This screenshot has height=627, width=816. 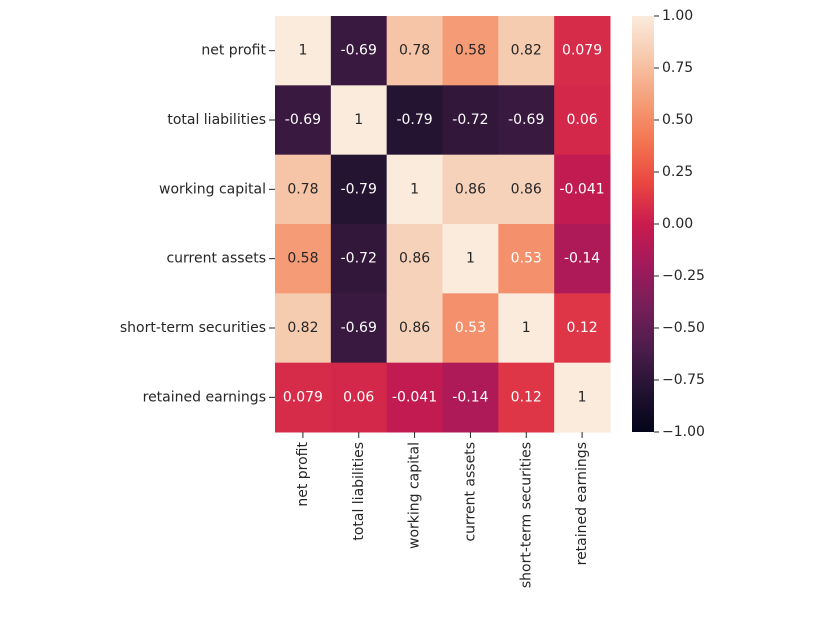 What do you see at coordinates (683, 328) in the screenshot?
I see `colorbar-tick-label: −0.50` at bounding box center [683, 328].